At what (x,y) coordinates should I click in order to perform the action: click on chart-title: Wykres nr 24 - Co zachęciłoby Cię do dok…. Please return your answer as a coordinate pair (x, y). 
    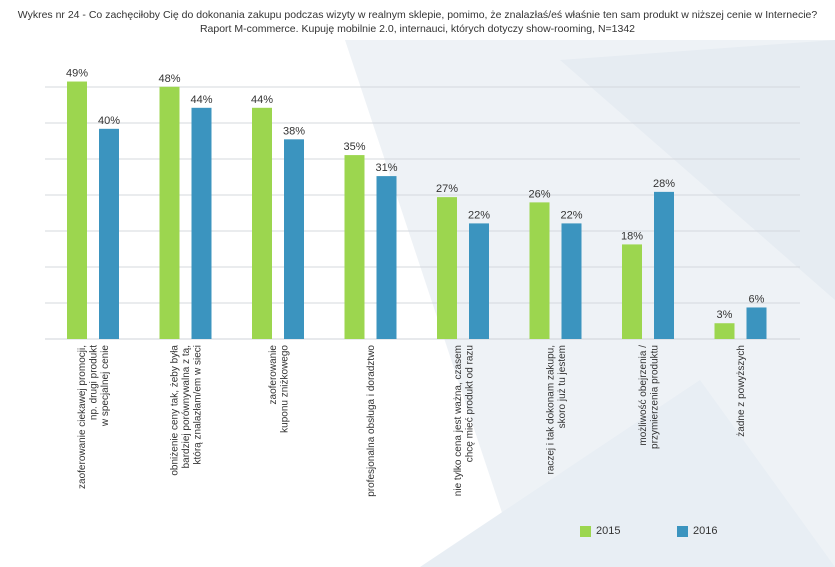
    Looking at the image, I should click on (417, 22).